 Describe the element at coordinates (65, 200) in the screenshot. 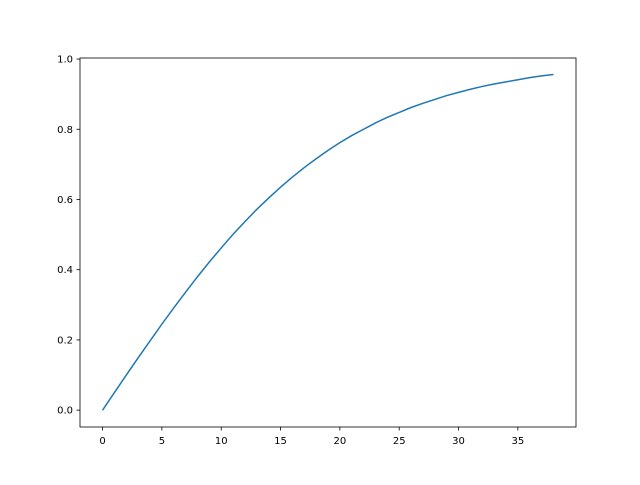

I see `y-tick-label: 0.6` at that location.